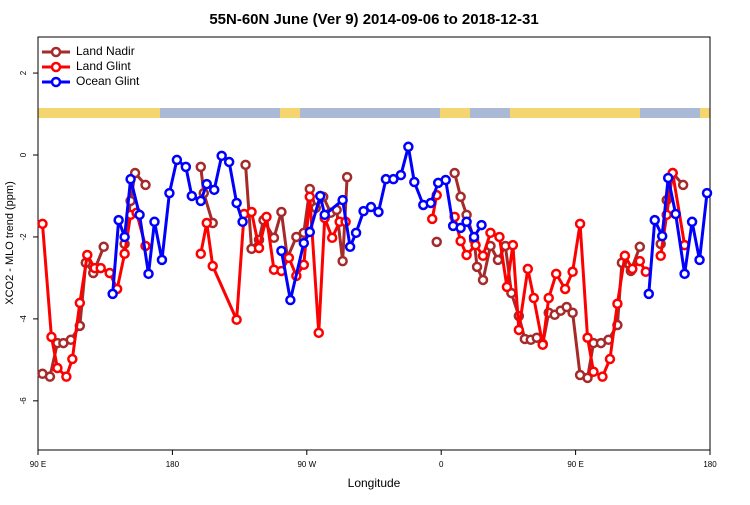  What do you see at coordinates (23, 237) in the screenshot?
I see `y-tick-label: -2` at bounding box center [23, 237].